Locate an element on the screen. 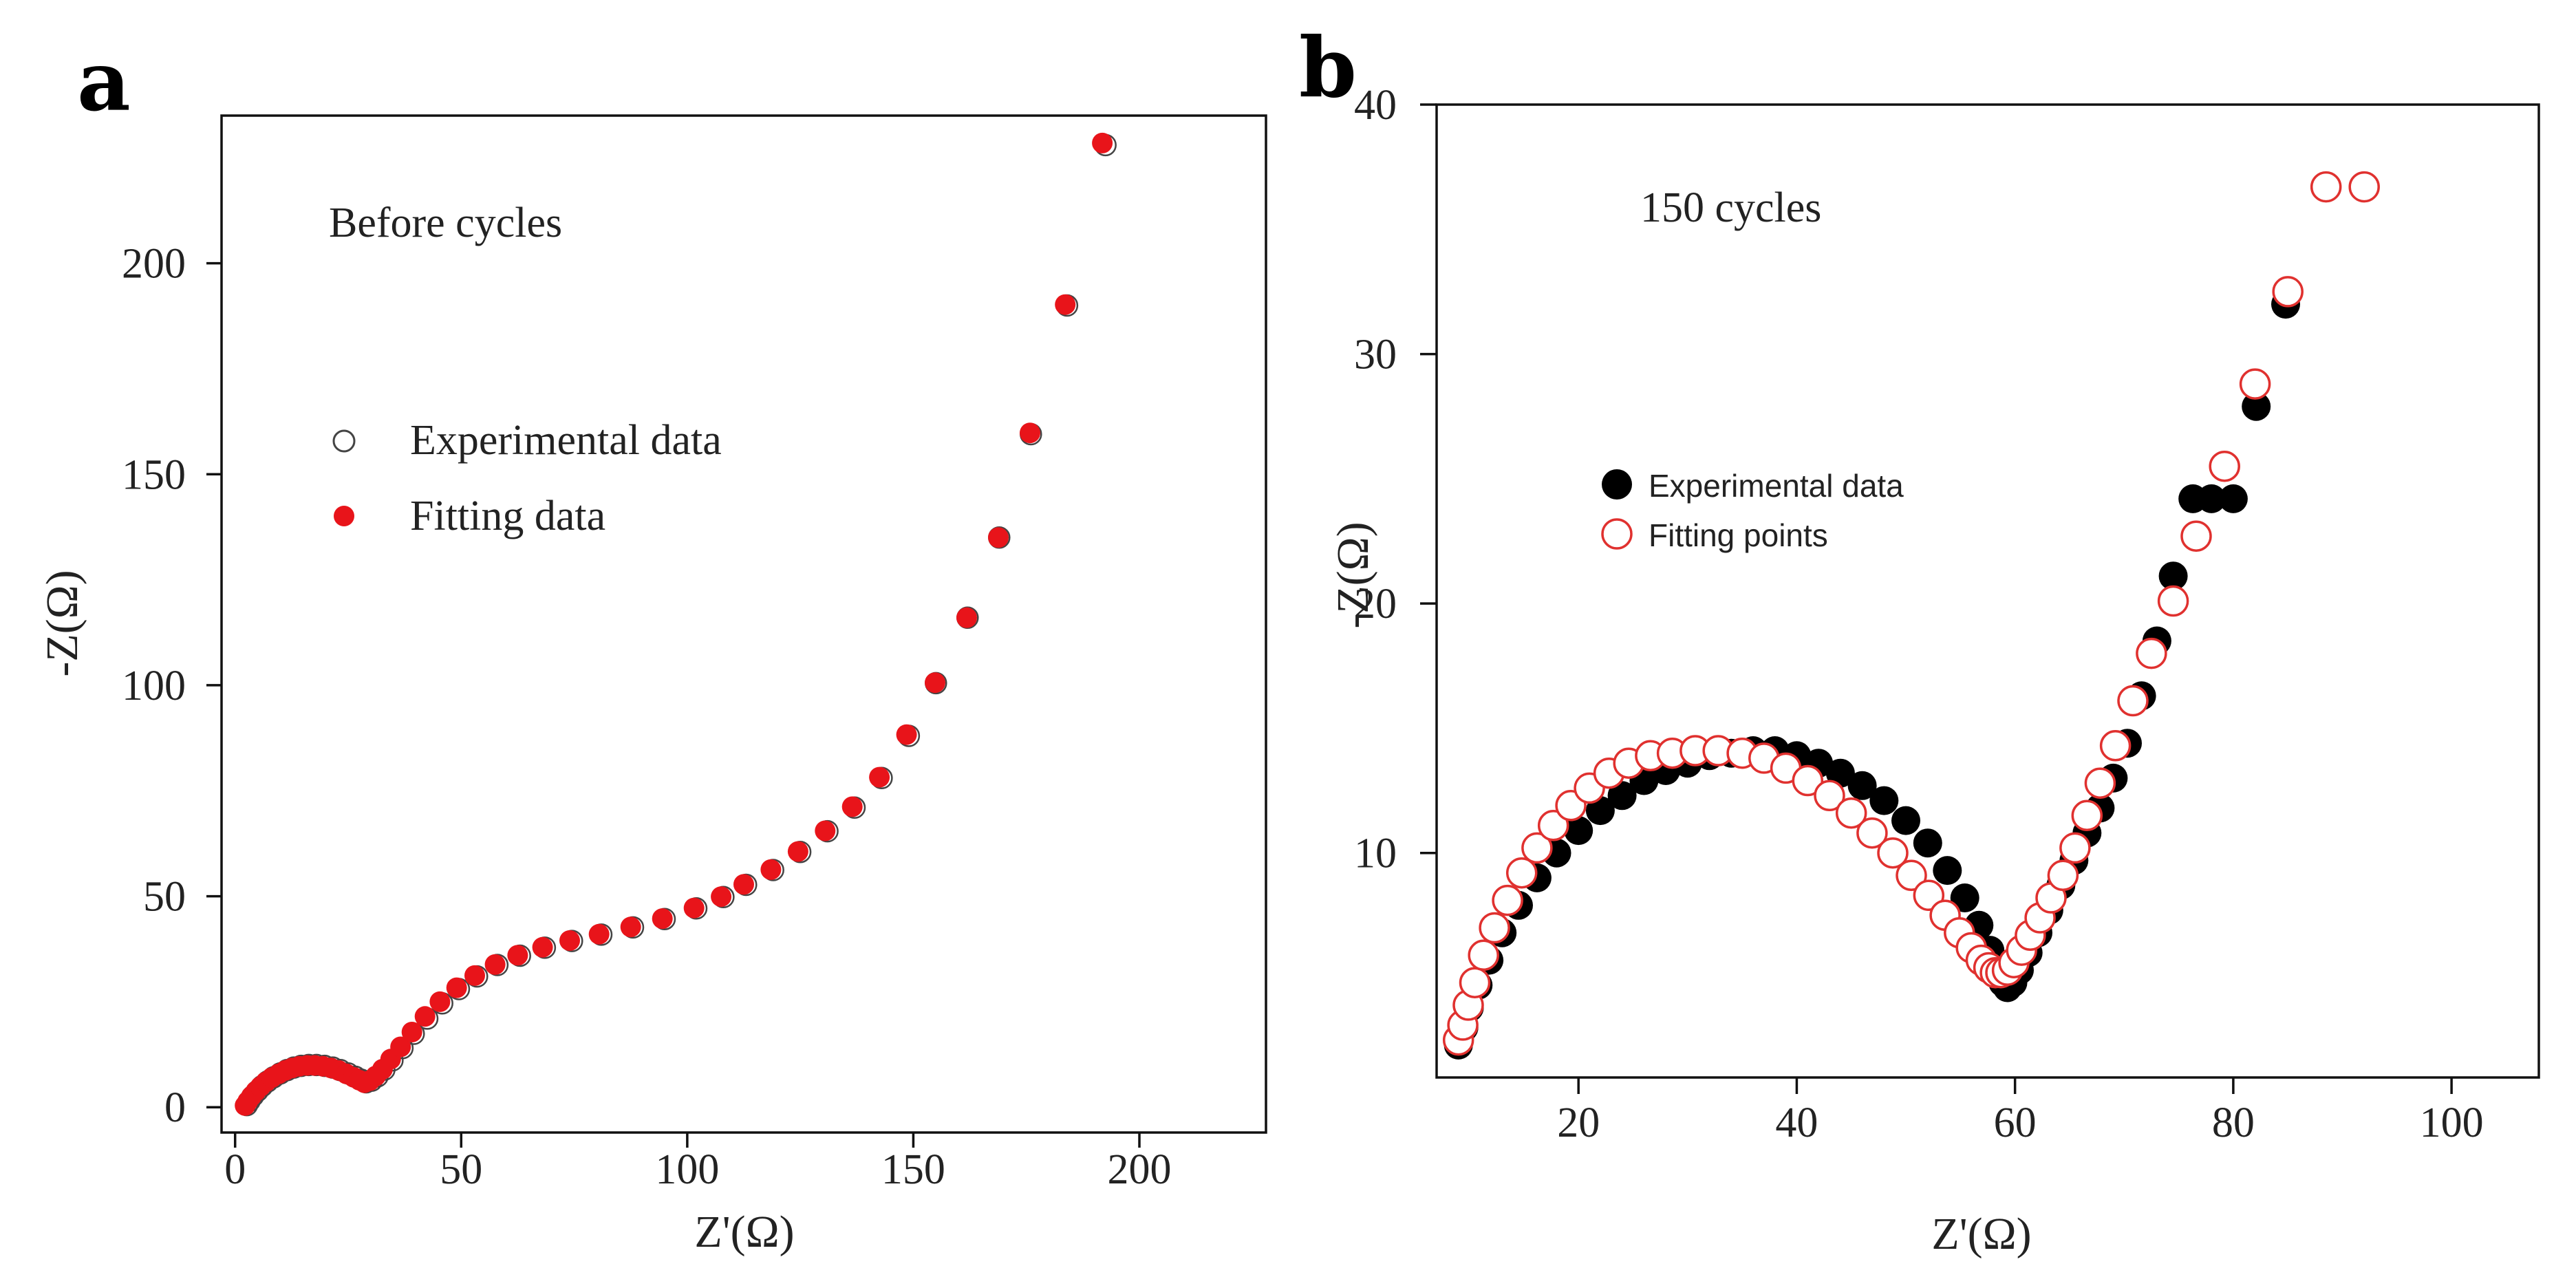  legend-label-experimental-a: Experimental data is located at coordinates (566, 440).